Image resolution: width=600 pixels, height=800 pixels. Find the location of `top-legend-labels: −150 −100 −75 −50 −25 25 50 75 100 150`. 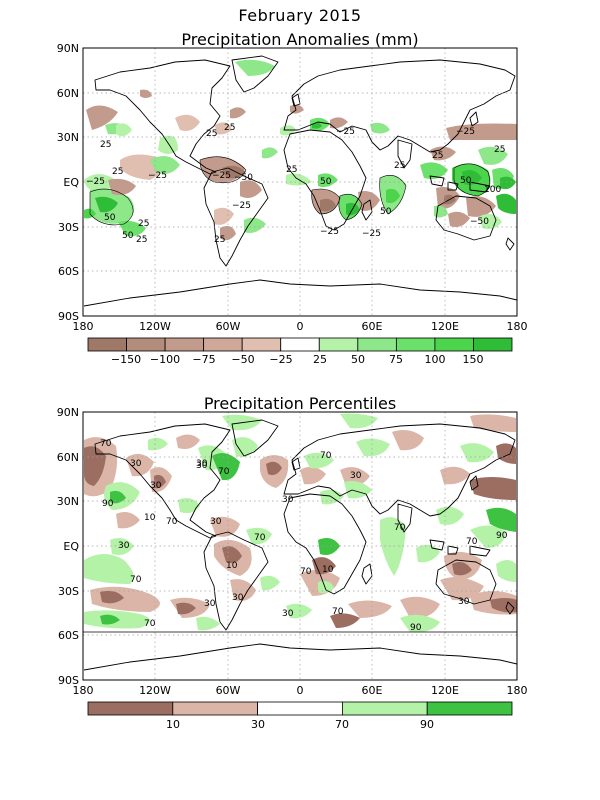

top-legend-labels: −150 −100 −75 −50 −25 25 50 75 100 150 is located at coordinates (297, 359).